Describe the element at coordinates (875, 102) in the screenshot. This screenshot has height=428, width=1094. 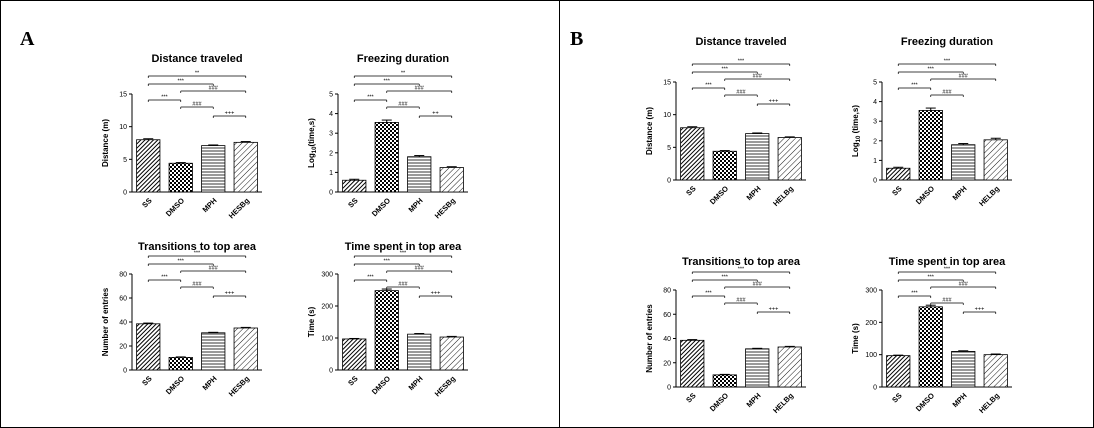
I see `y-tick-label: 4` at that location.